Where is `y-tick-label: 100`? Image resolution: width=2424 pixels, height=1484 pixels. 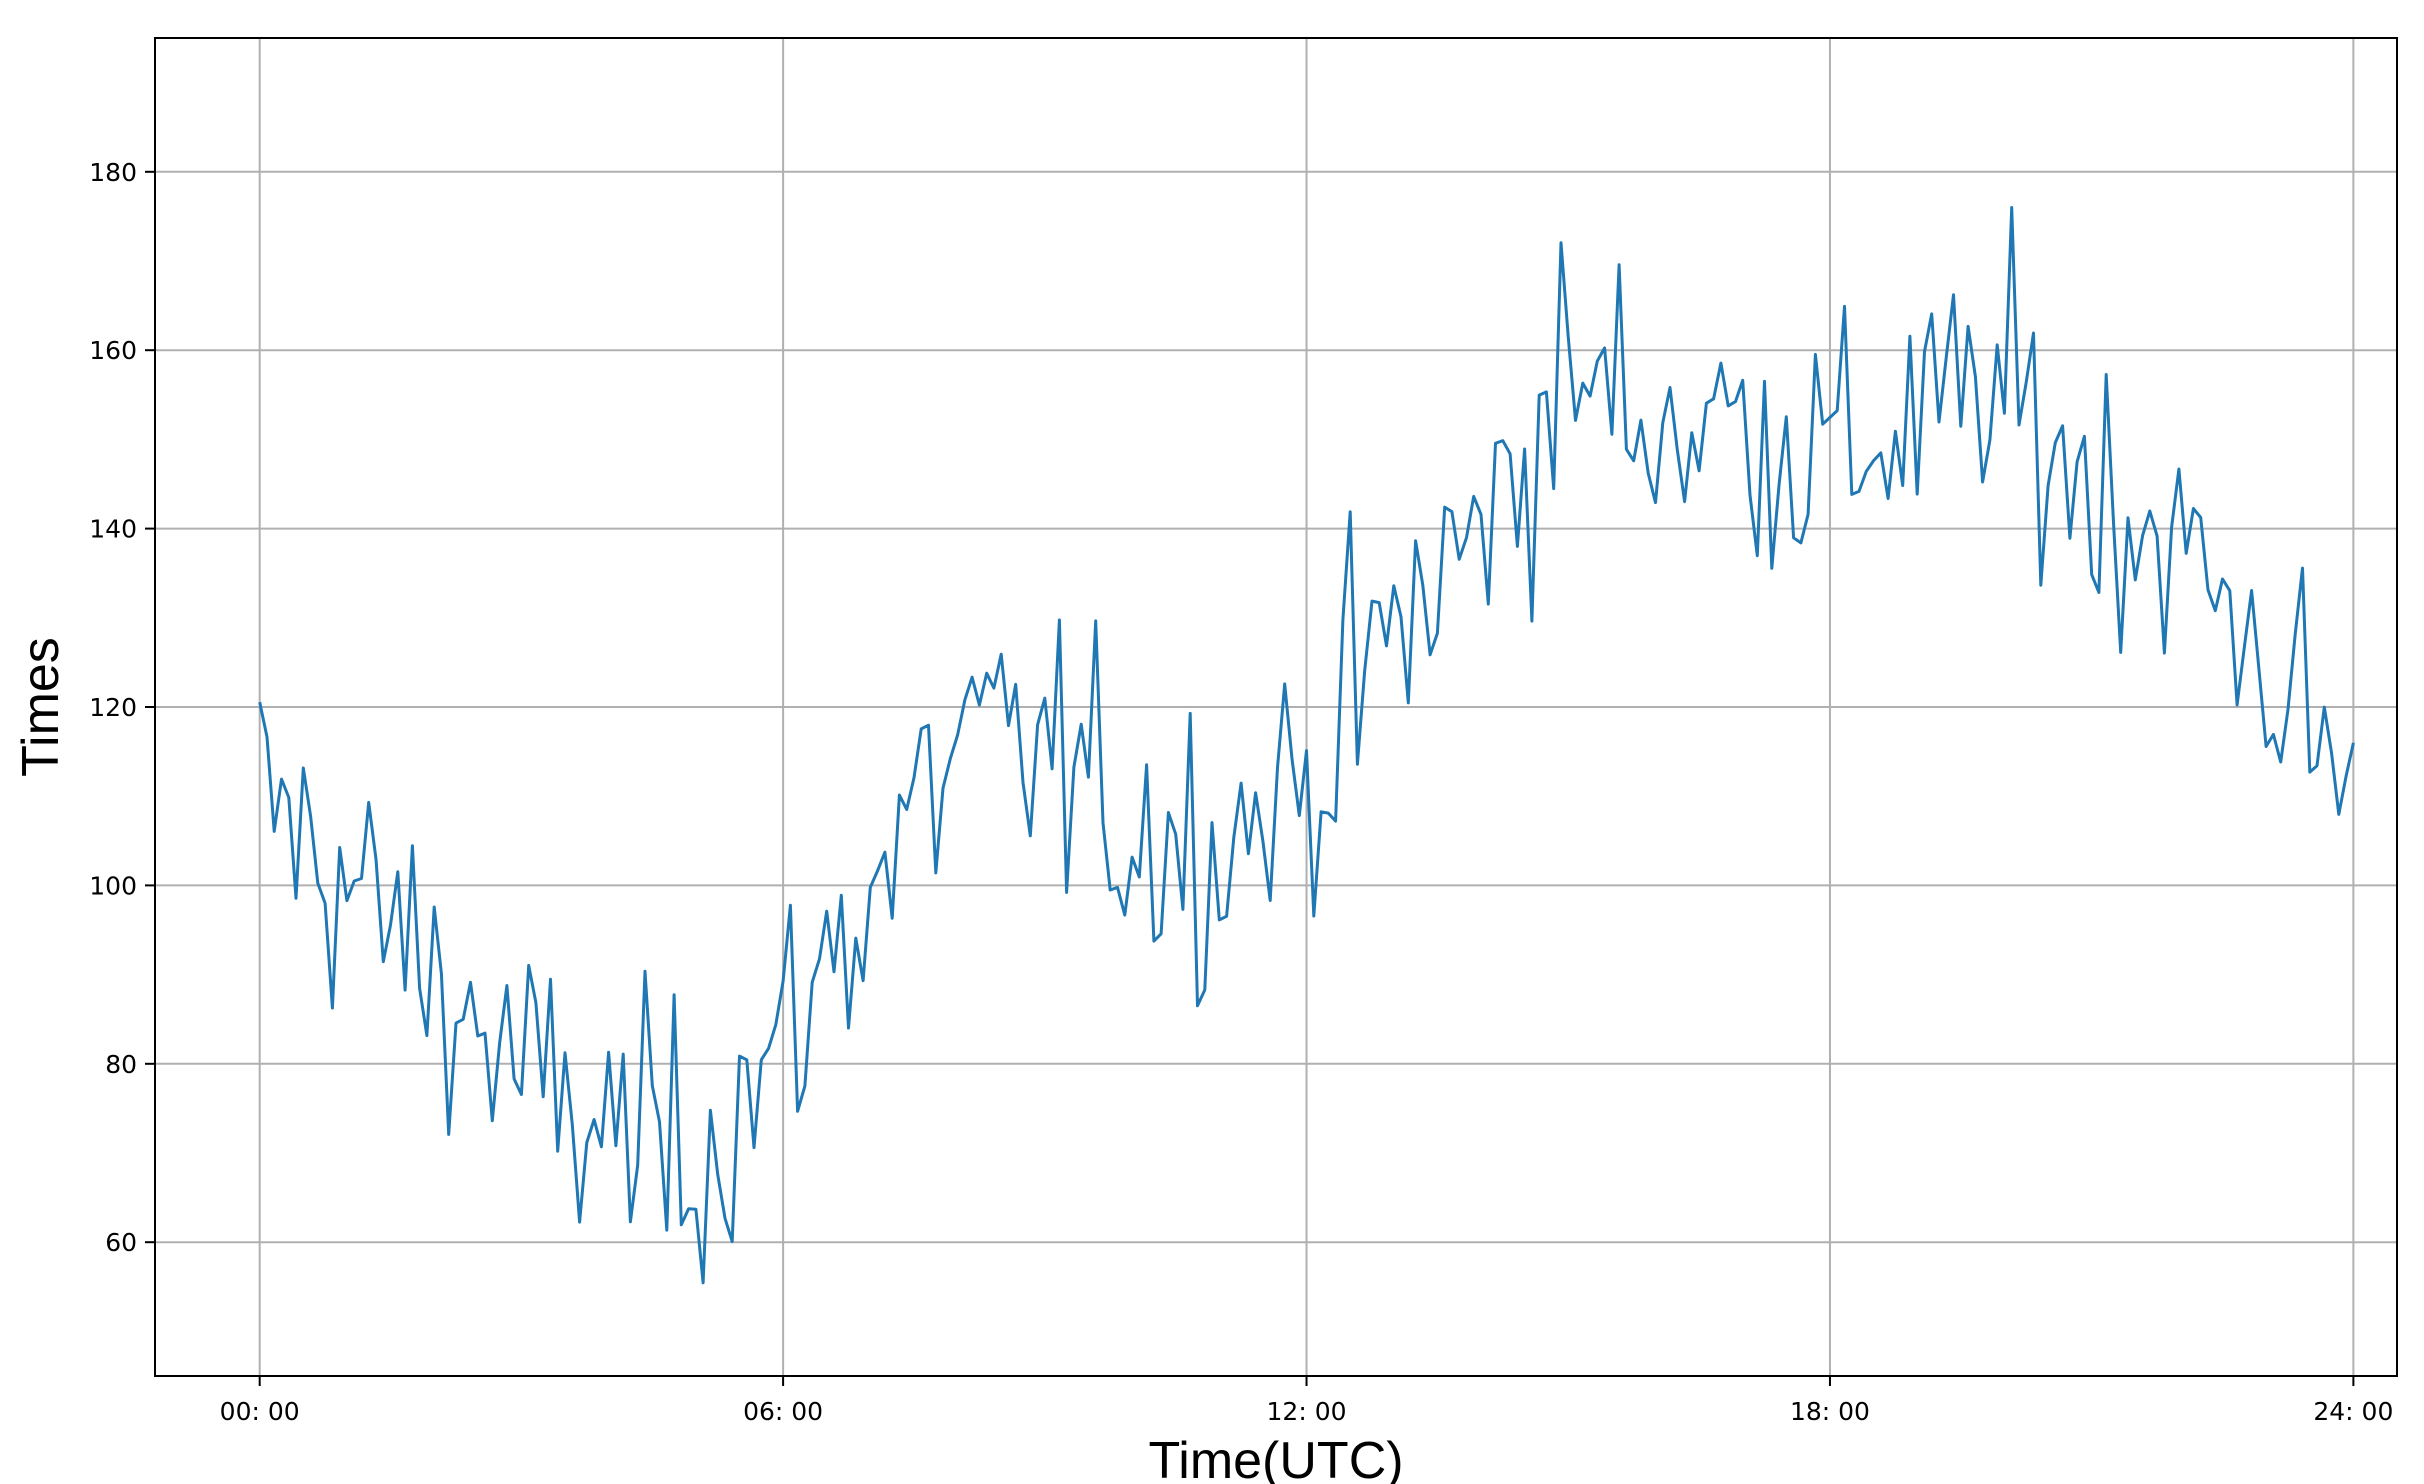 y-tick-label: 100 is located at coordinates (113, 885).